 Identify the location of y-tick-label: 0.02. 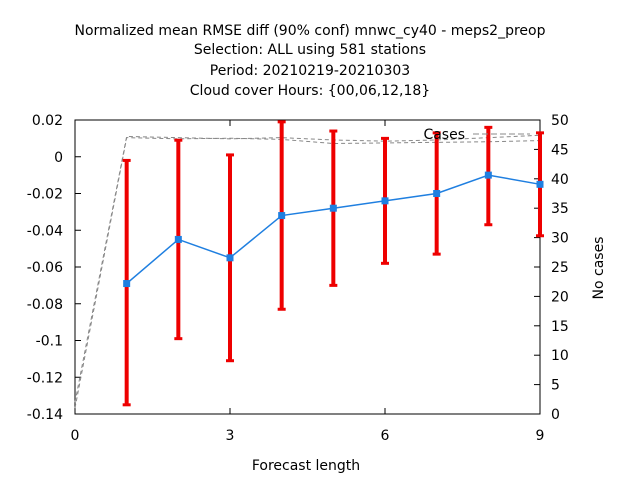
(47, 121).